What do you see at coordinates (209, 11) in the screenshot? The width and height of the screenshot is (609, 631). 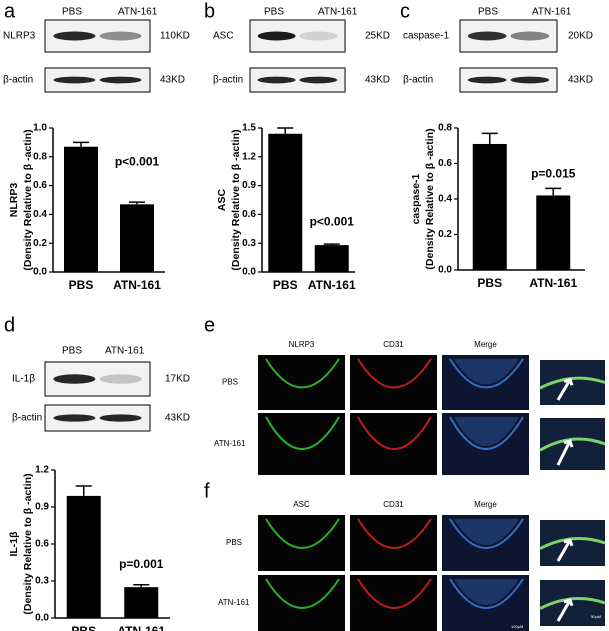 I see `panel-letter: b` at bounding box center [209, 11].